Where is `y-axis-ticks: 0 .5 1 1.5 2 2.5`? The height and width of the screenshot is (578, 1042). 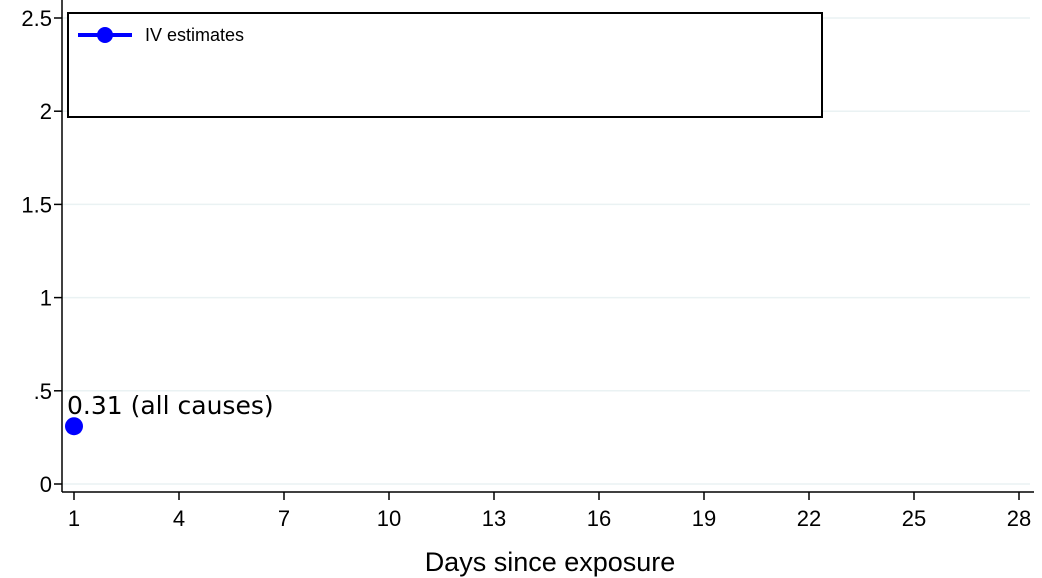 y-axis-ticks: 0 .5 1 1.5 2 2.5 is located at coordinates (41, 251).